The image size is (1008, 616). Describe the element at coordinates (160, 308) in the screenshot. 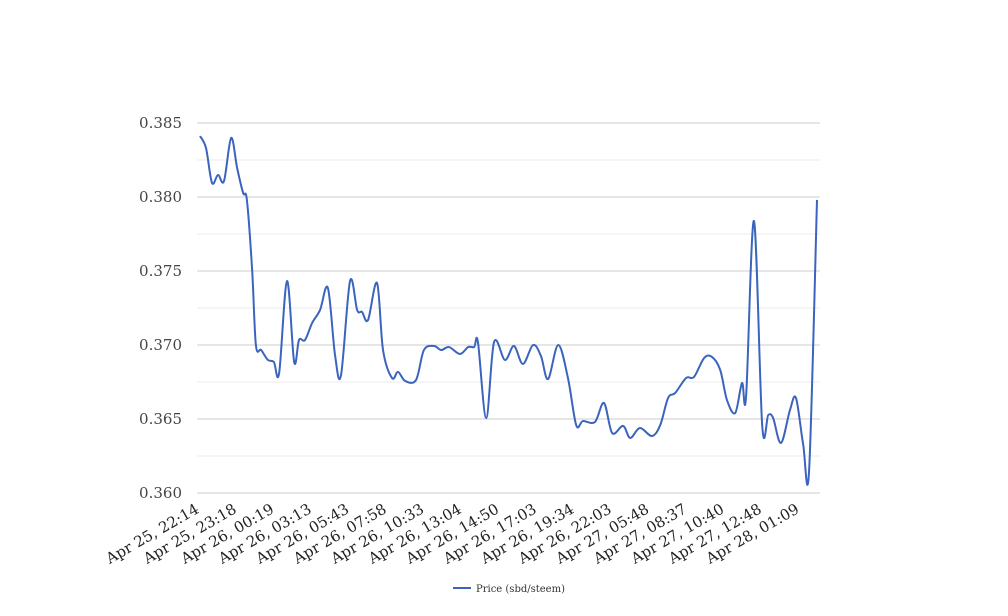

I see `y-axis: 0.360 0.365 0.370 0.375 0.380 0.385` at that location.